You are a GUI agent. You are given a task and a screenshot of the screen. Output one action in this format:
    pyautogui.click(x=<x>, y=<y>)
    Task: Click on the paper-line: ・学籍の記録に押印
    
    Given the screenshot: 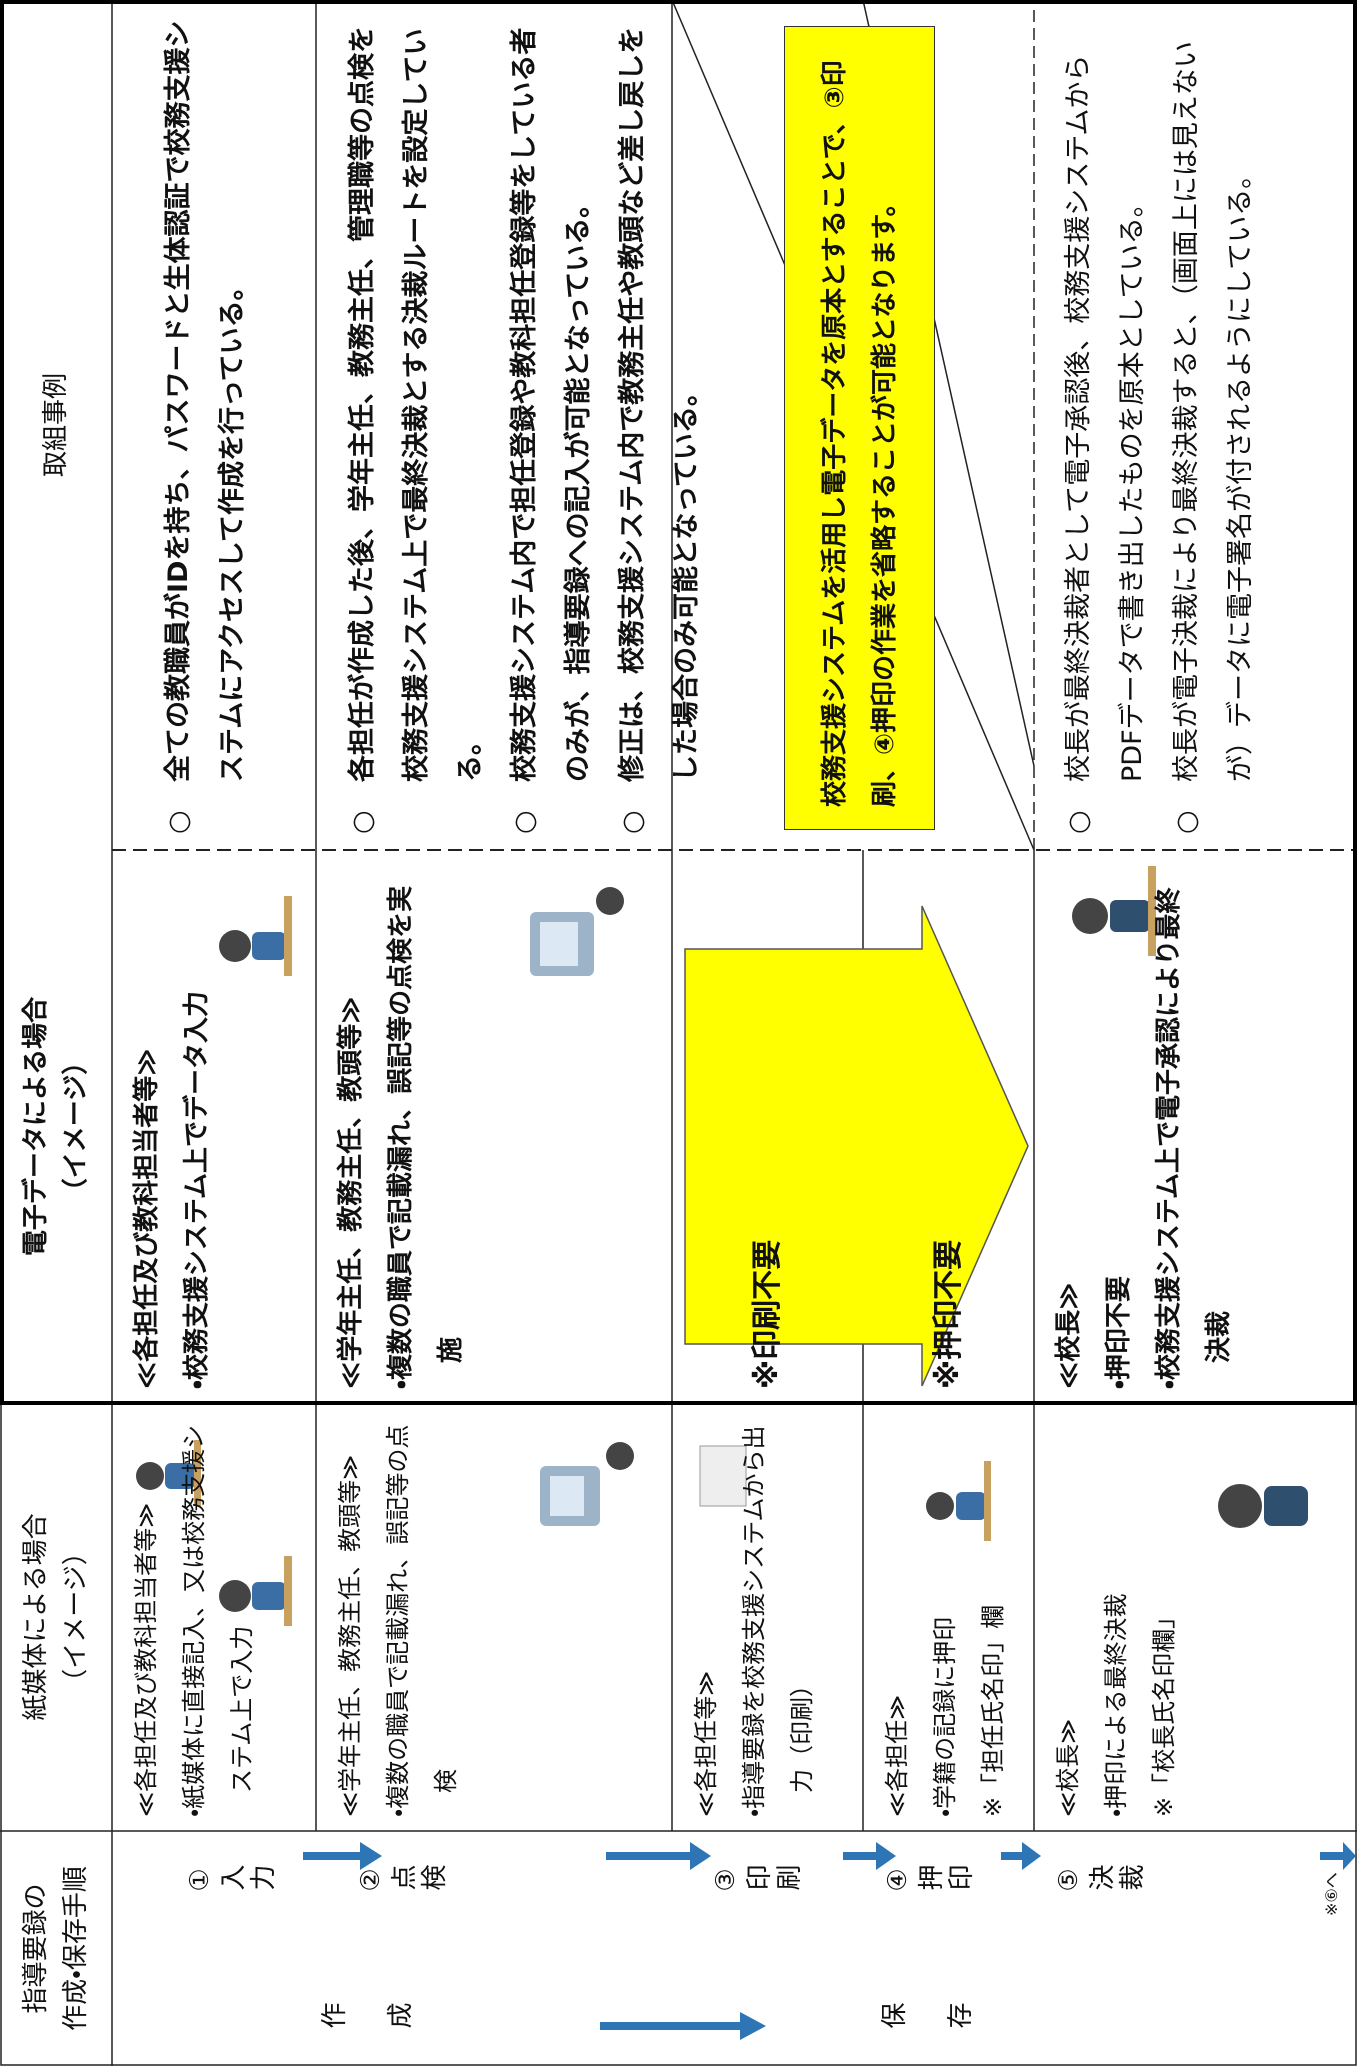 What is the action you would take?
    pyautogui.click(x=945, y=1716)
    